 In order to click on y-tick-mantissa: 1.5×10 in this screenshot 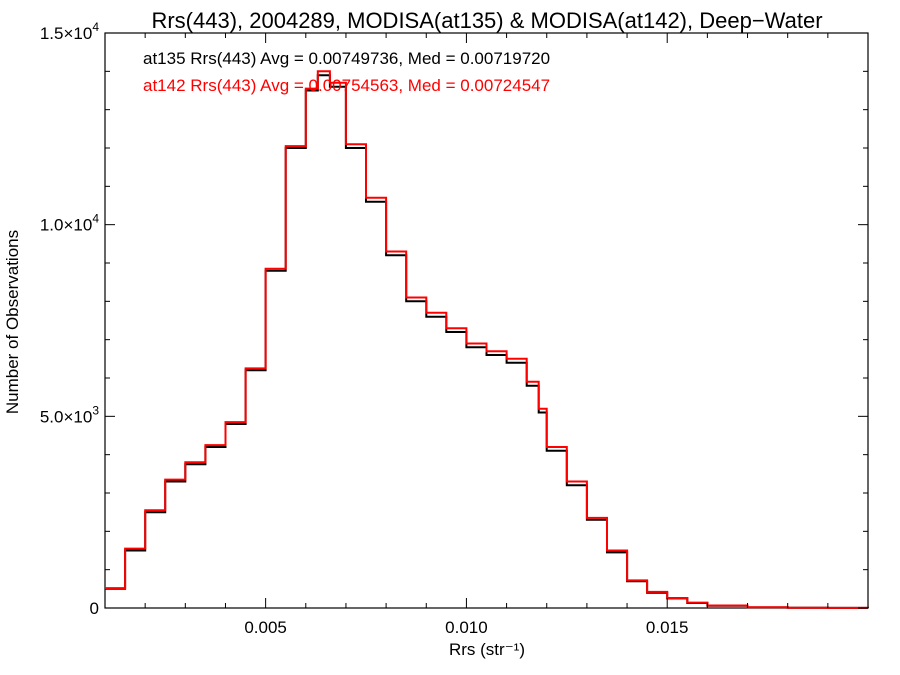, I will do `click(66, 33)`.